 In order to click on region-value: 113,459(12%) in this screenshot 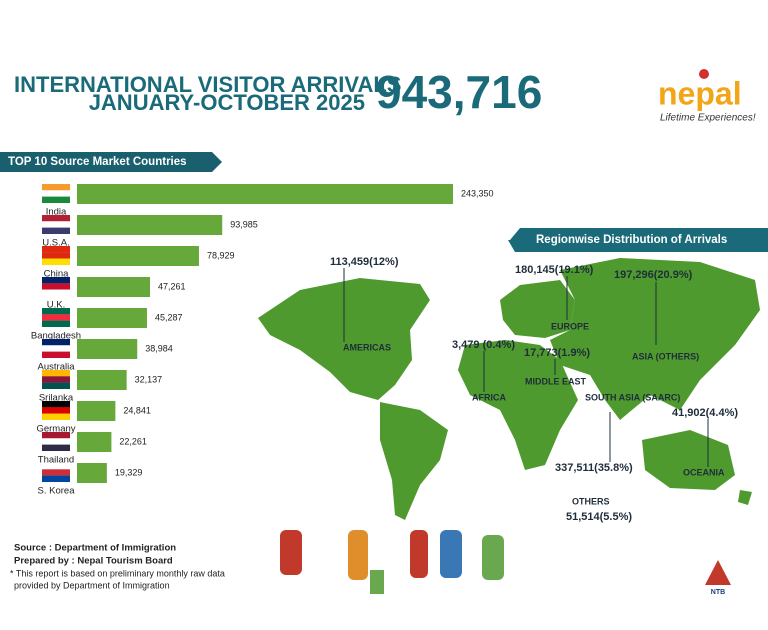, I will do `click(364, 262)`.